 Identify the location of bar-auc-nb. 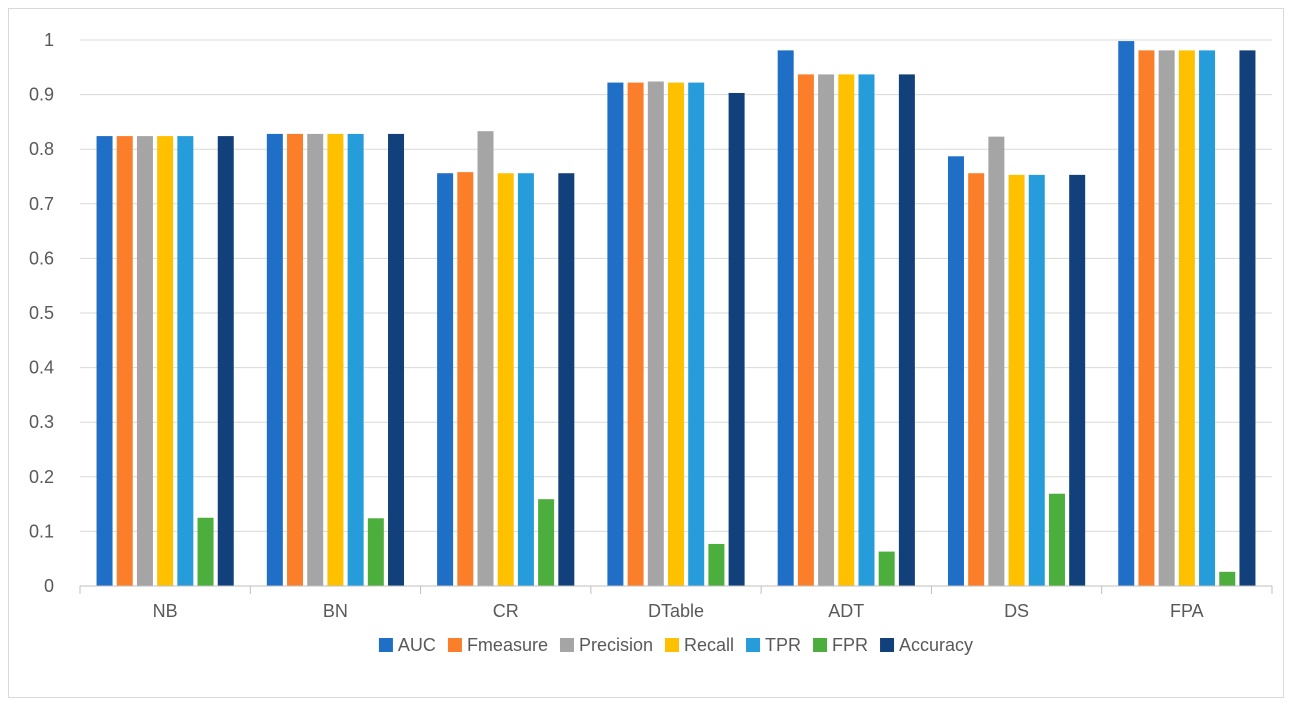
(104, 361).